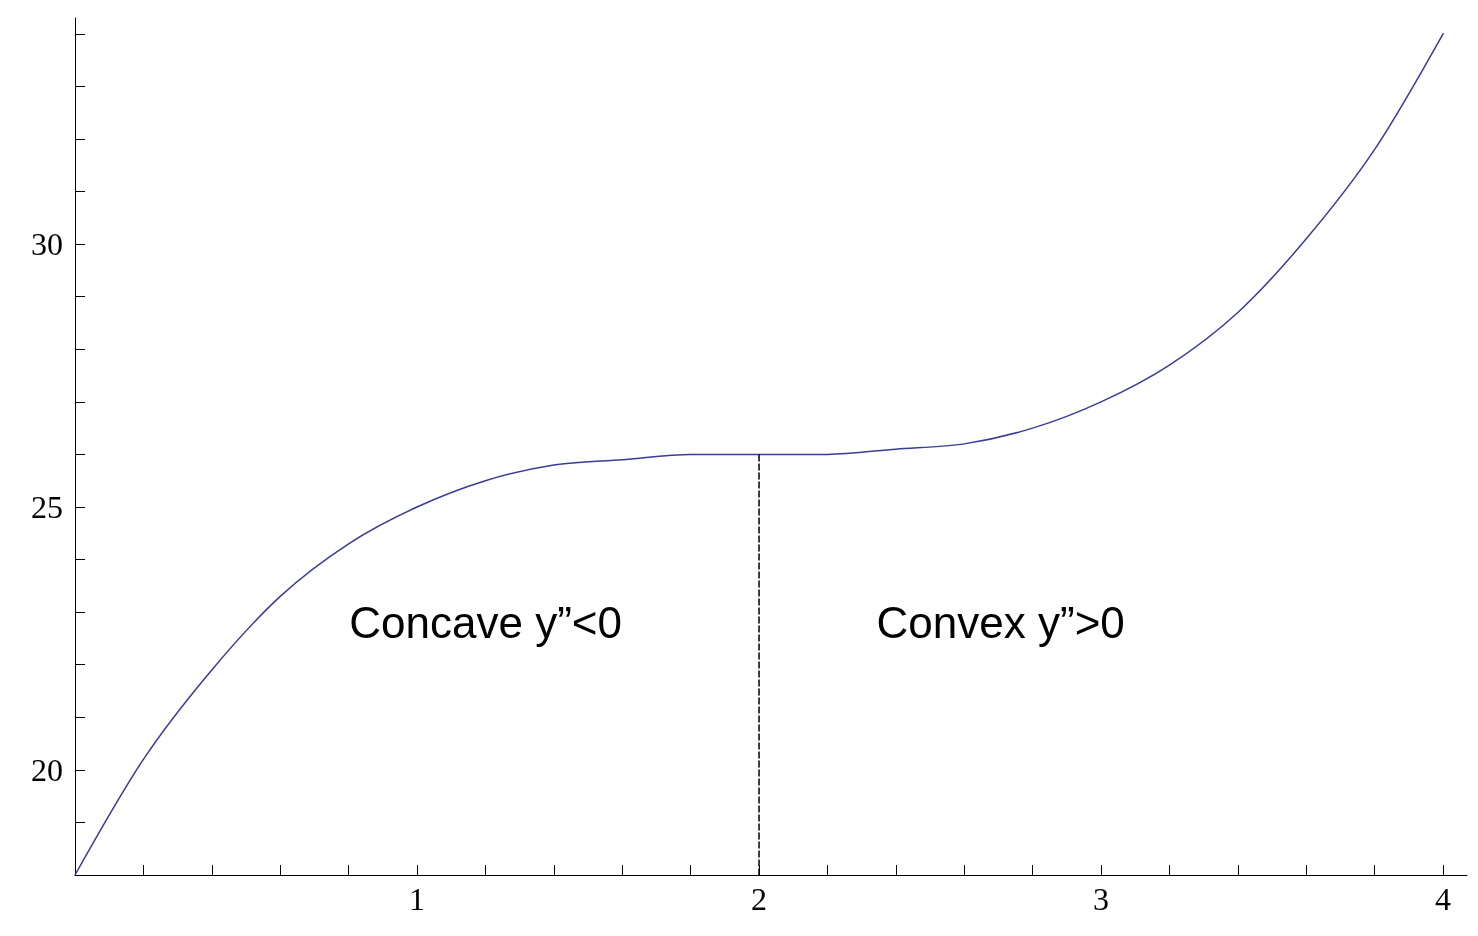 This screenshot has width=1478, height=936. I want to click on x-tick-label: 2, so click(759, 899).